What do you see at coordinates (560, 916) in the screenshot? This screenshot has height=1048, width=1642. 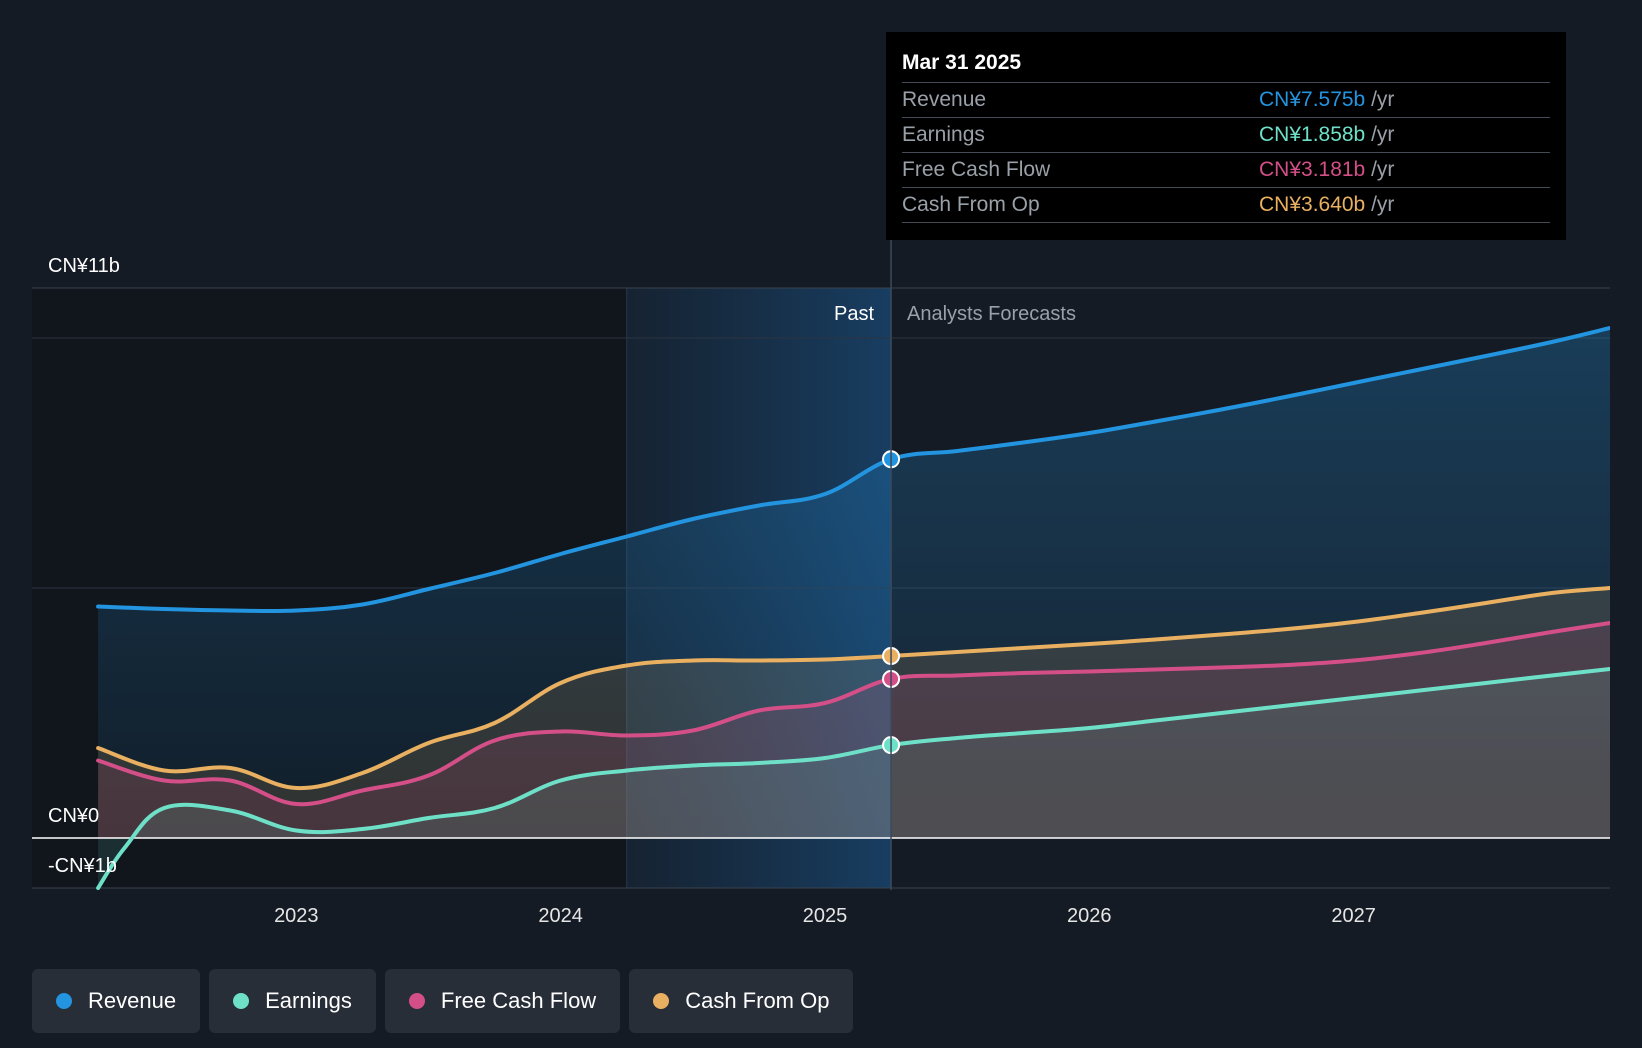 I see `x-tick-label: 2024` at bounding box center [560, 916].